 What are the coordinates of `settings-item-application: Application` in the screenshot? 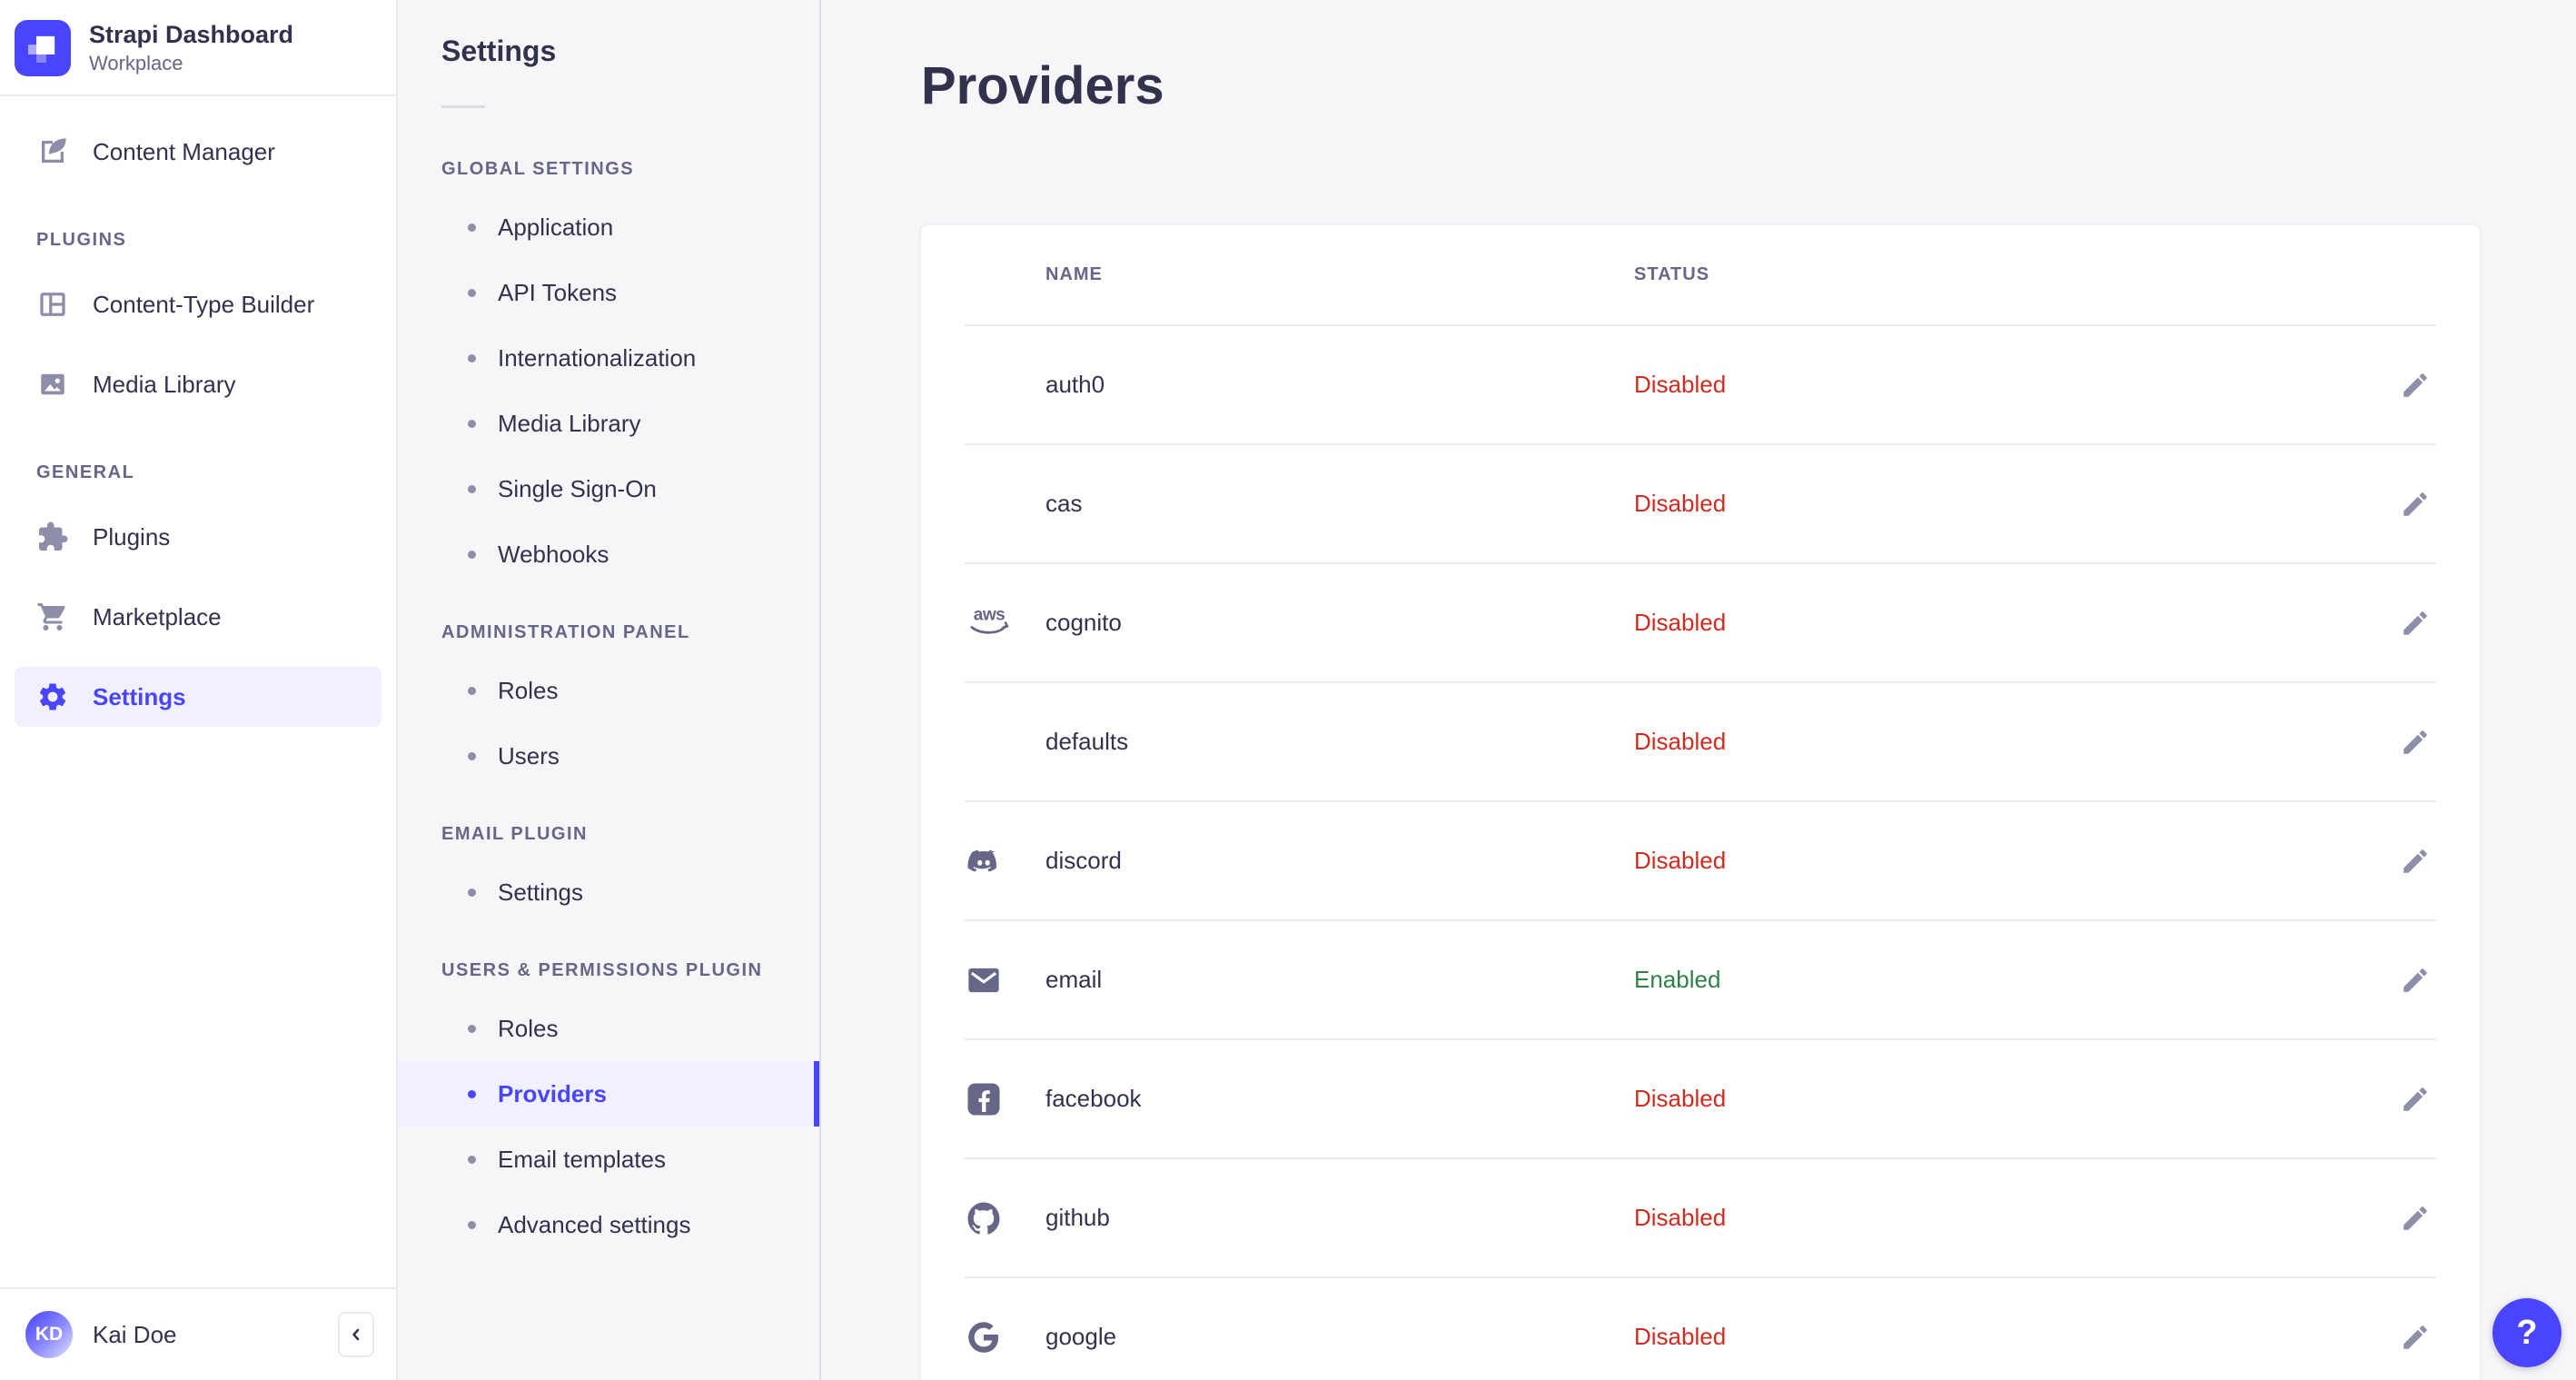 It's located at (608, 227).